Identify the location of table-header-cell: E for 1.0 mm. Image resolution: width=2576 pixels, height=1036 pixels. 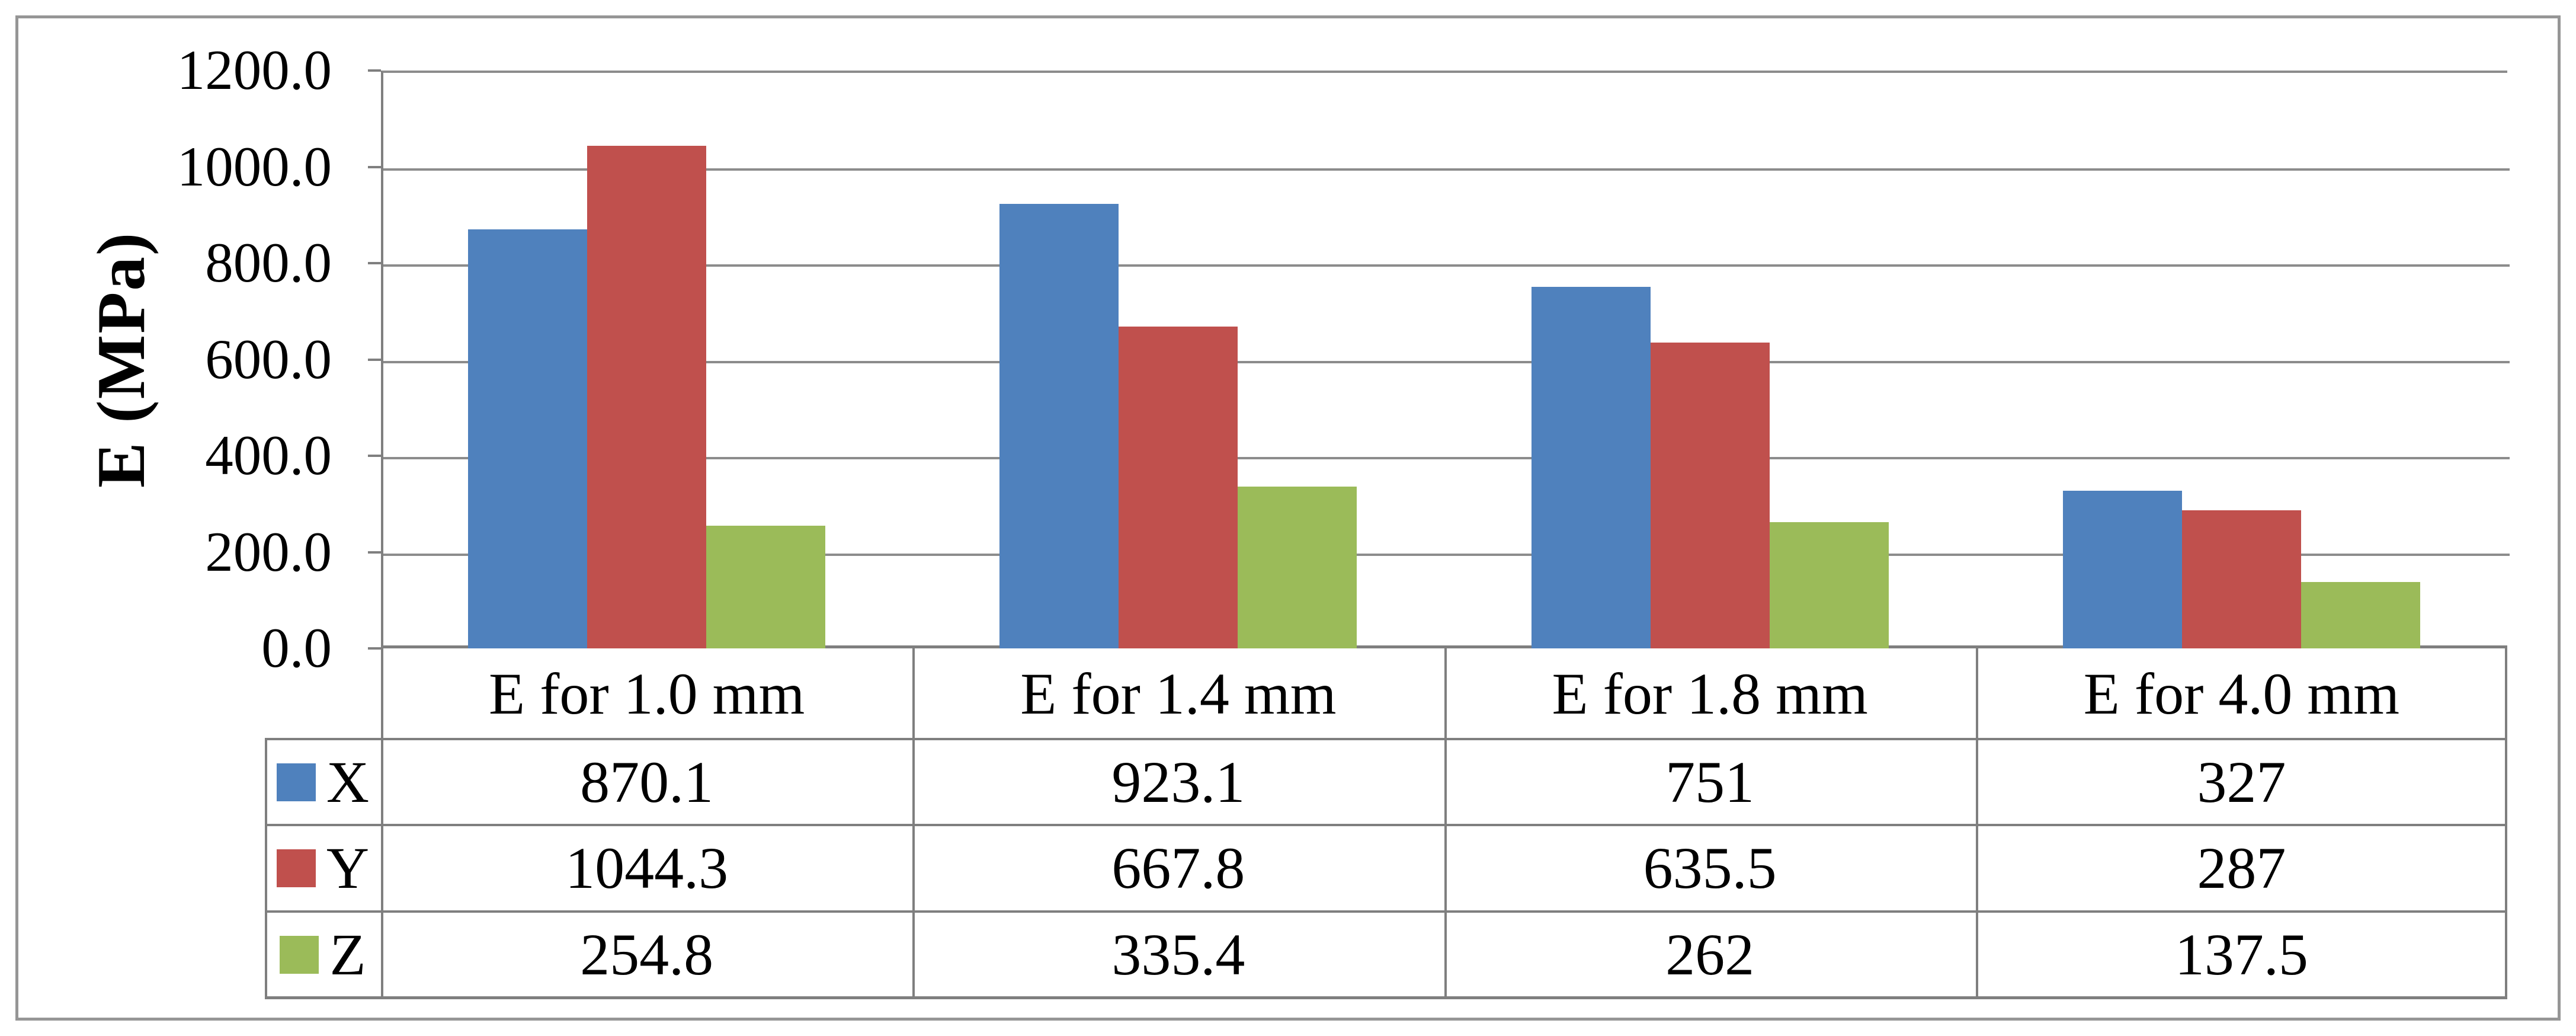
(646, 693).